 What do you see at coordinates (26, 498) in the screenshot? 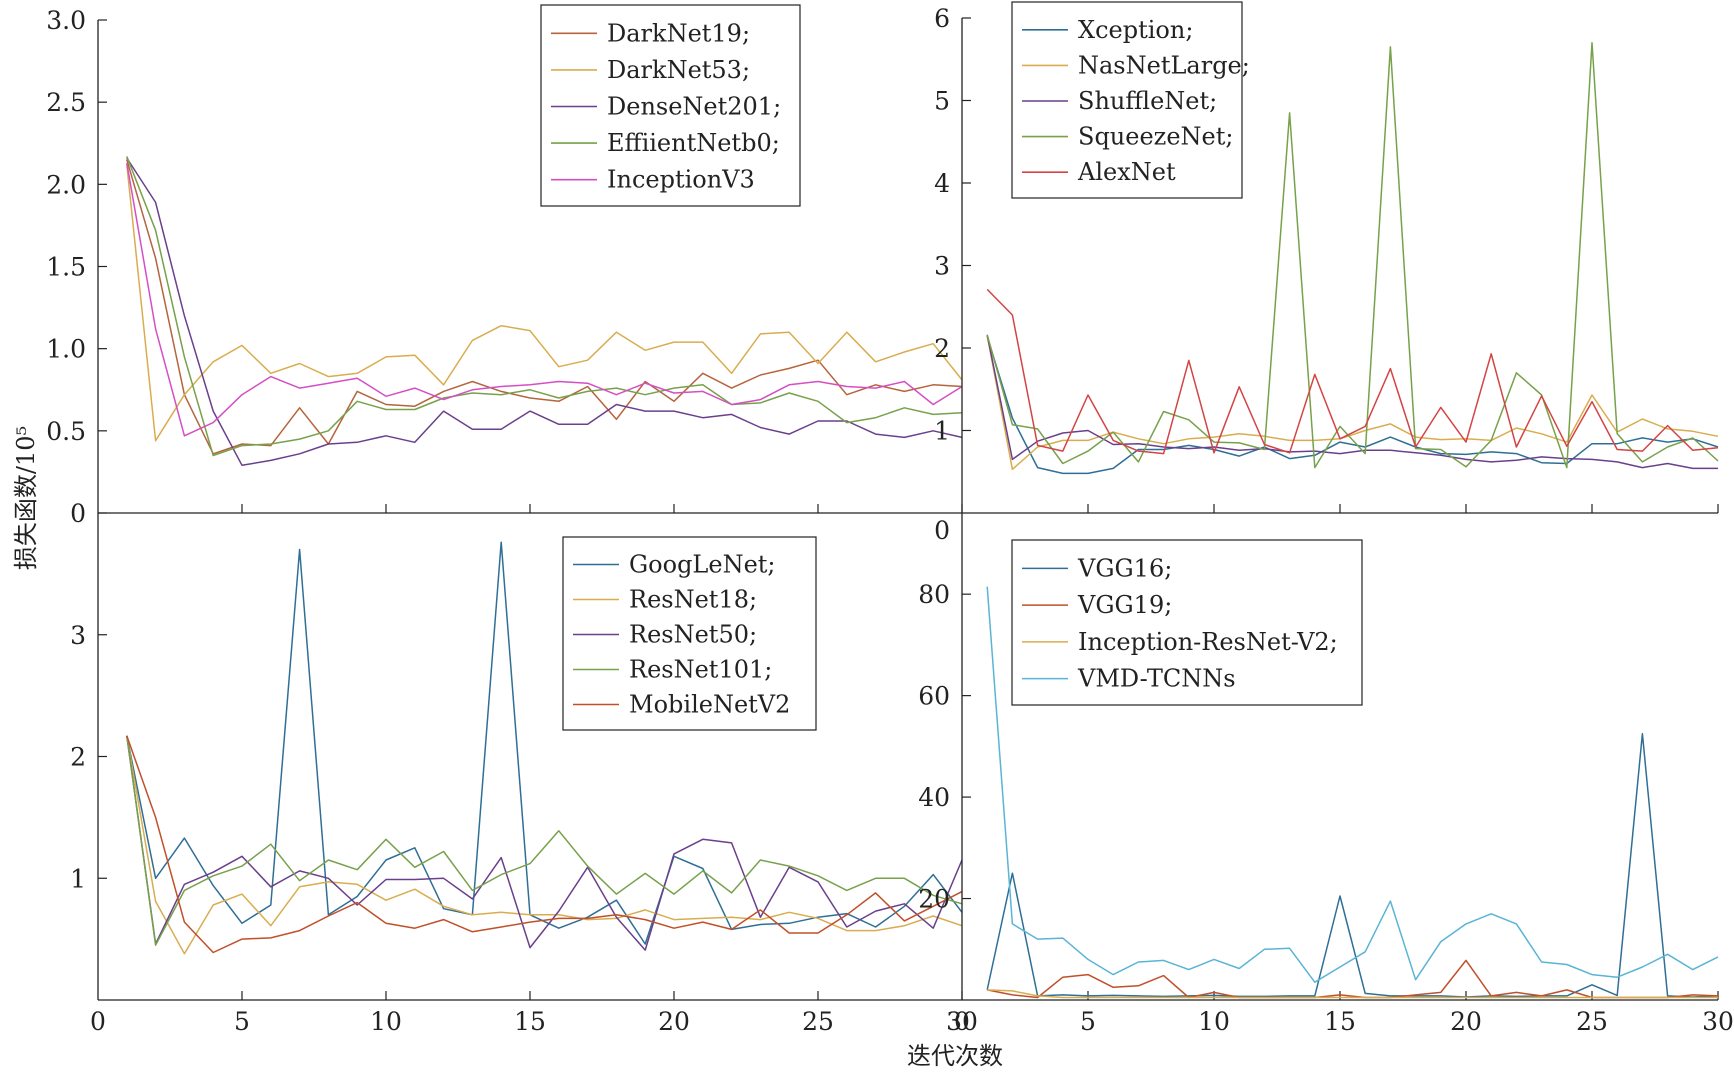
I see `figure-y-label: 损失函数/10⁵` at bounding box center [26, 498].